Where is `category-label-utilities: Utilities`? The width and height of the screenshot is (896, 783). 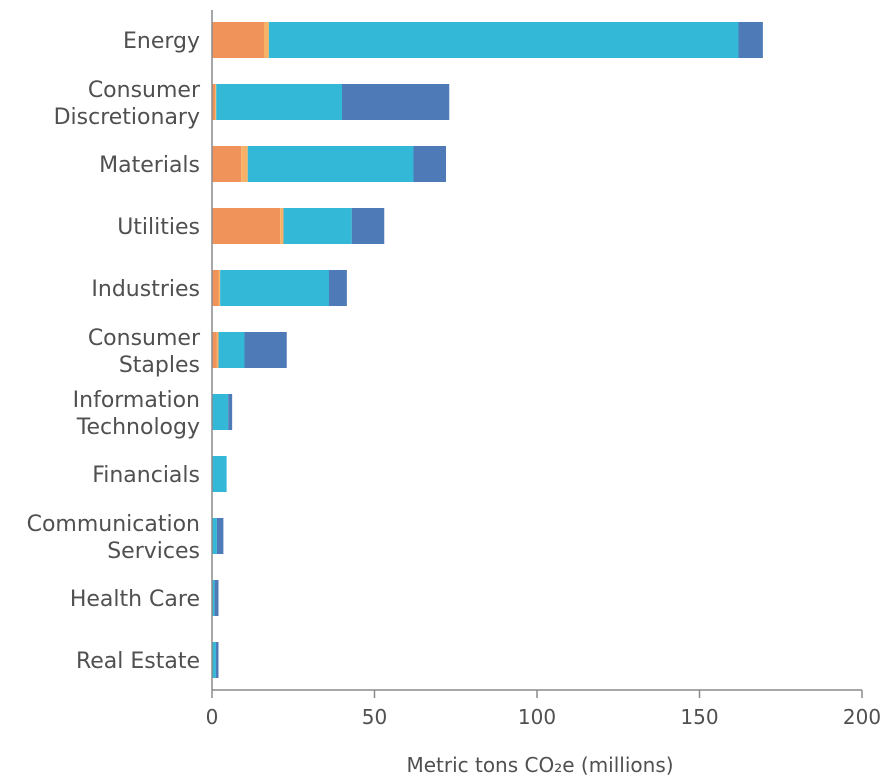 category-label-utilities: Utilities is located at coordinates (158, 227).